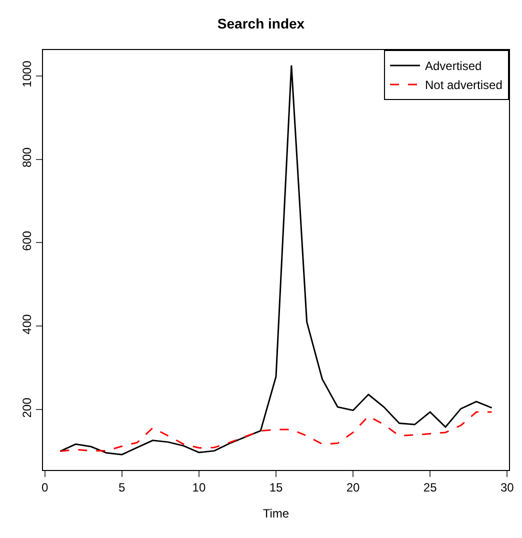 Image resolution: width=522 pixels, height=538 pixels. Describe the element at coordinates (261, 24) in the screenshot. I see `chart-title: Search index` at that location.